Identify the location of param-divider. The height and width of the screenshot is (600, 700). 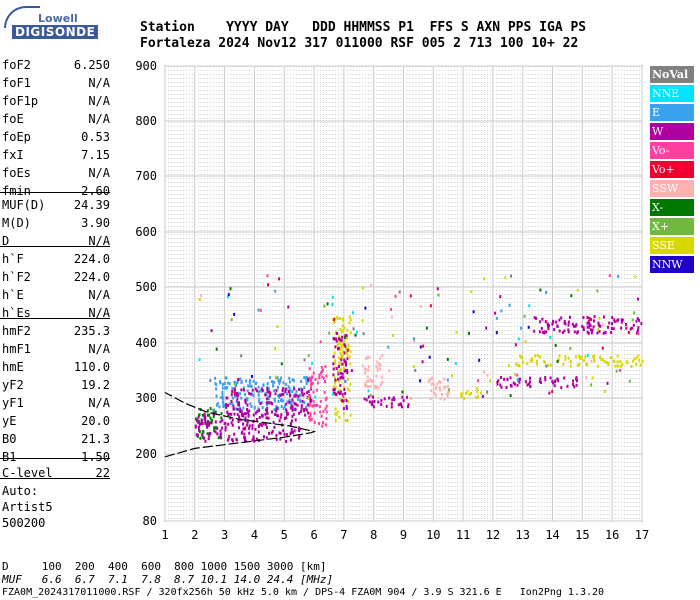
(55, 478).